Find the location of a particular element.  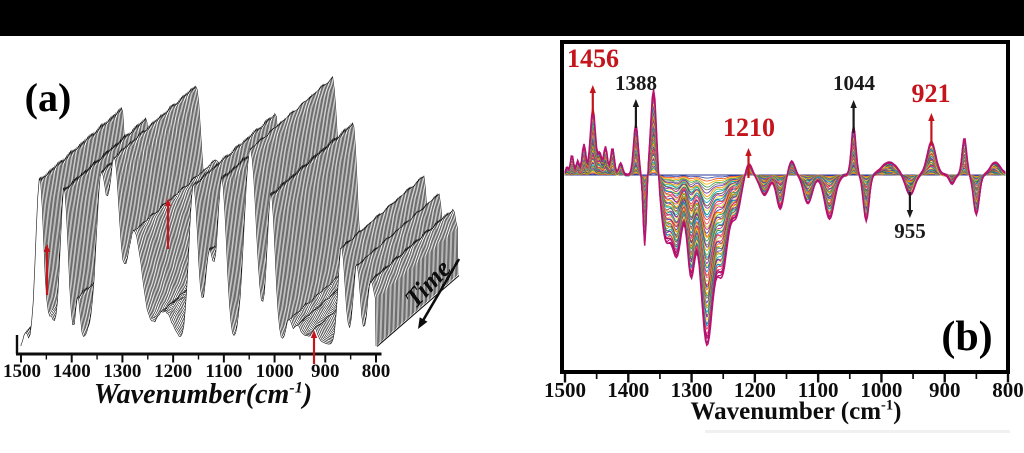

panel-a-letter: (a) is located at coordinates (48, 97).